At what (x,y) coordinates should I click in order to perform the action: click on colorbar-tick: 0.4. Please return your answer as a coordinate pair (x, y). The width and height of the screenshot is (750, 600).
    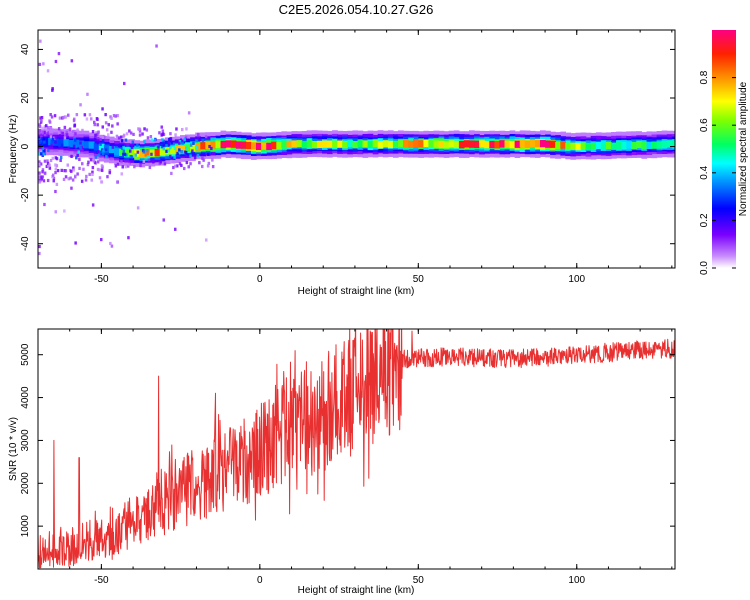
    Looking at the image, I should click on (704, 172).